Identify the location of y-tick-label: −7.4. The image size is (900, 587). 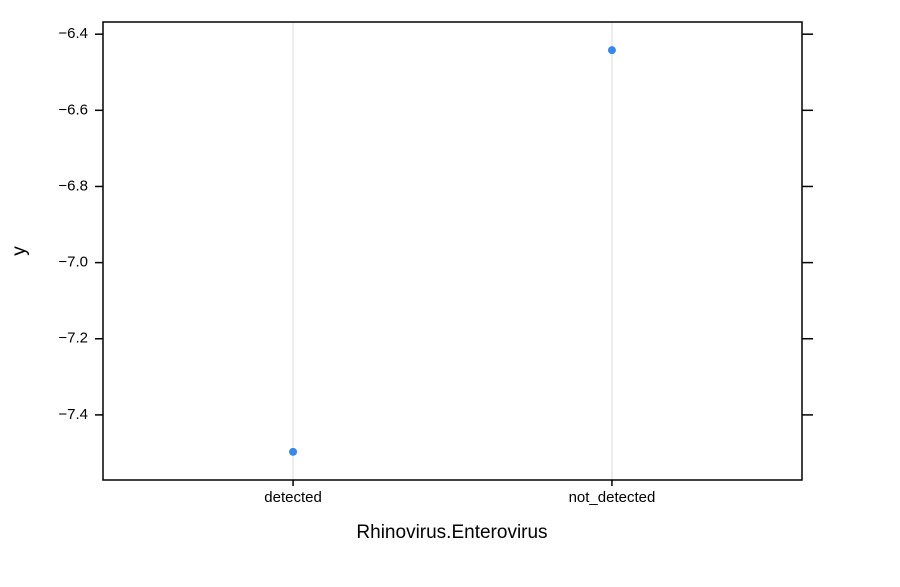
(73, 414).